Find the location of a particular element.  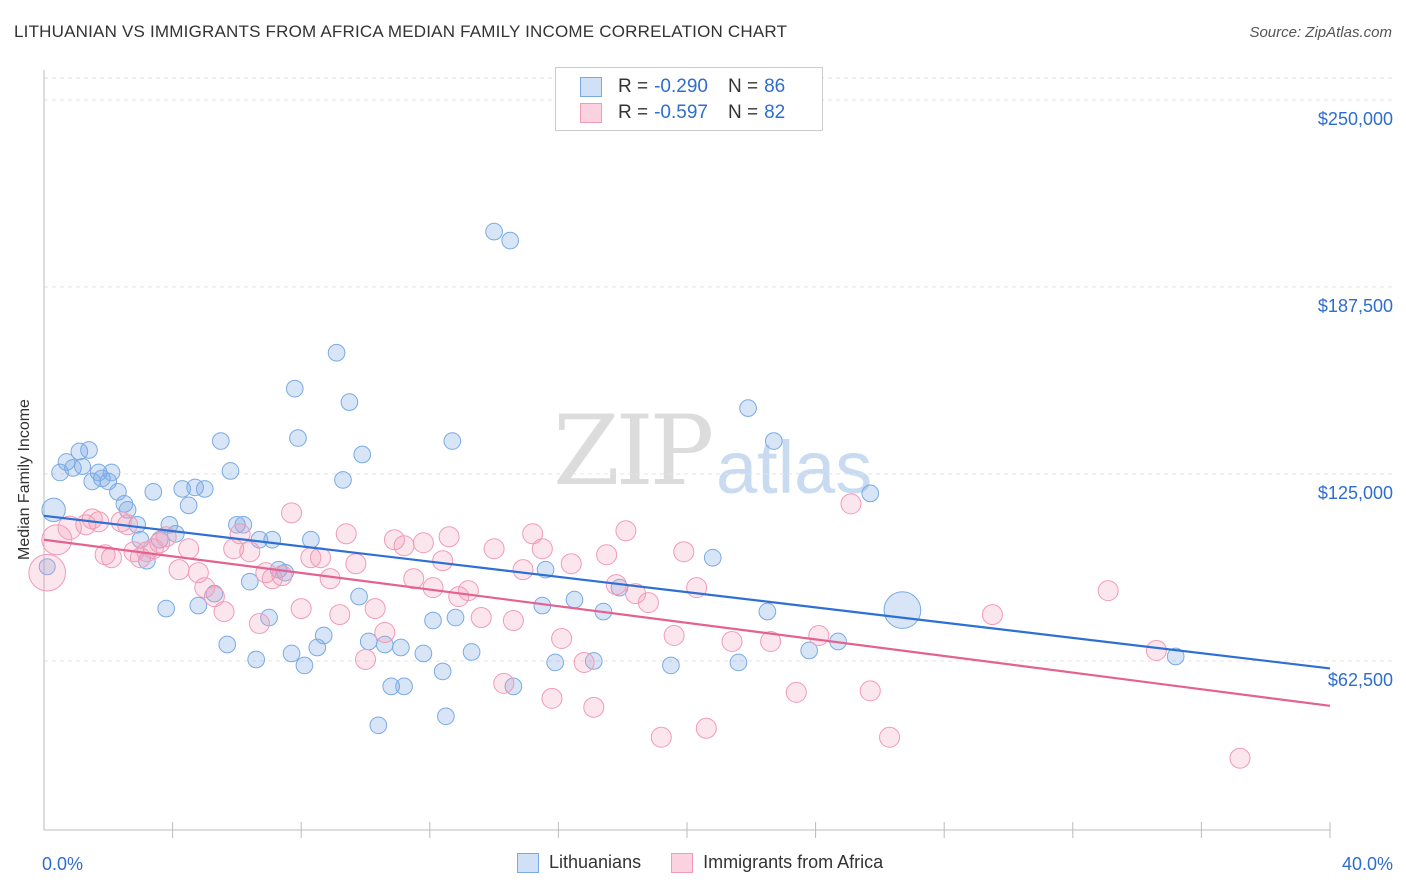

x-tick-label: 40.0% is located at coordinates (1367, 864).